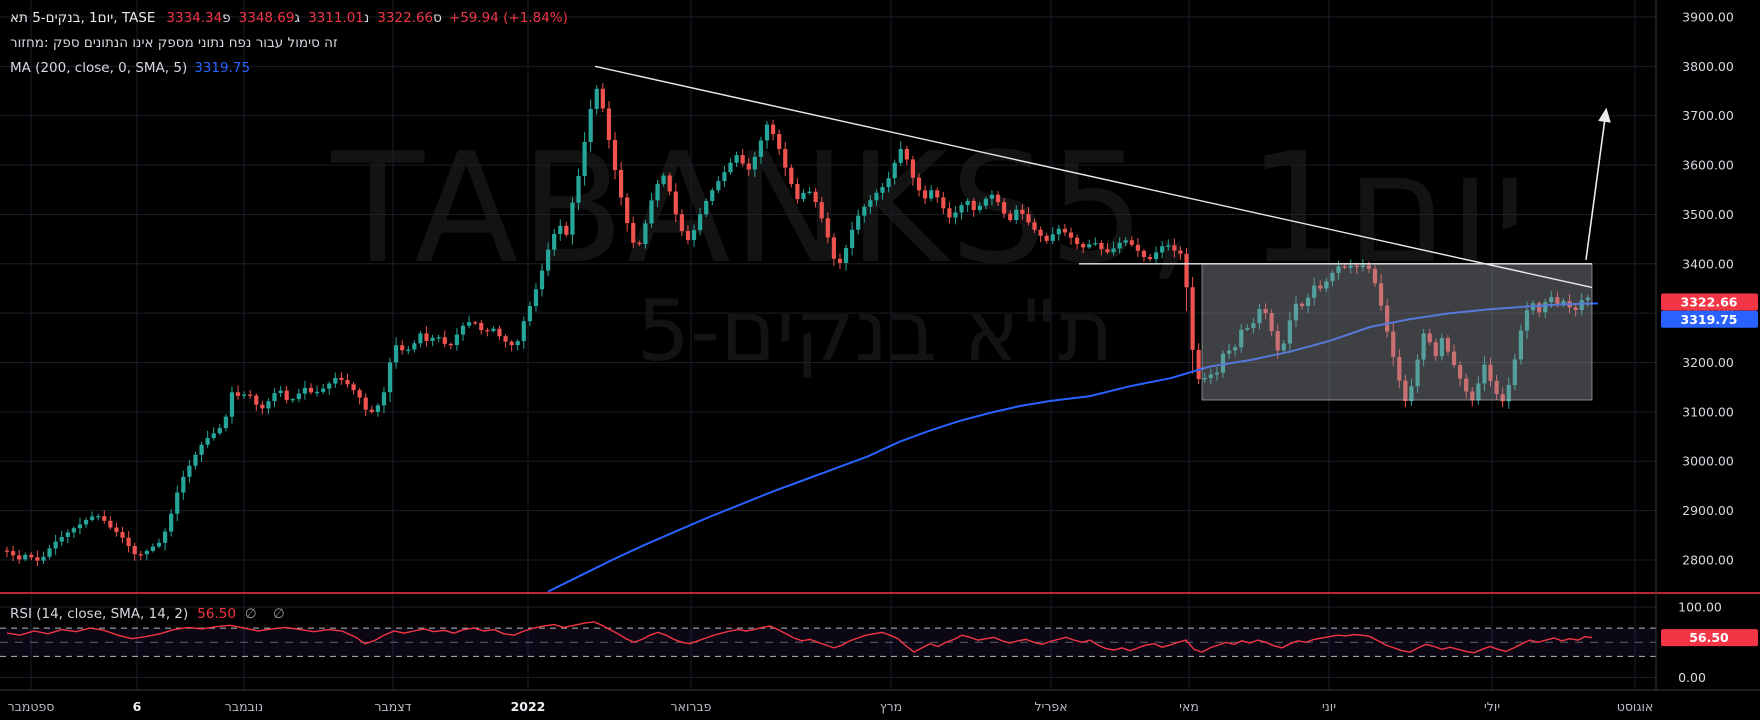 This screenshot has height=720, width=1760. I want to click on change-value: +59.94 (+1.84%), so click(508, 17).